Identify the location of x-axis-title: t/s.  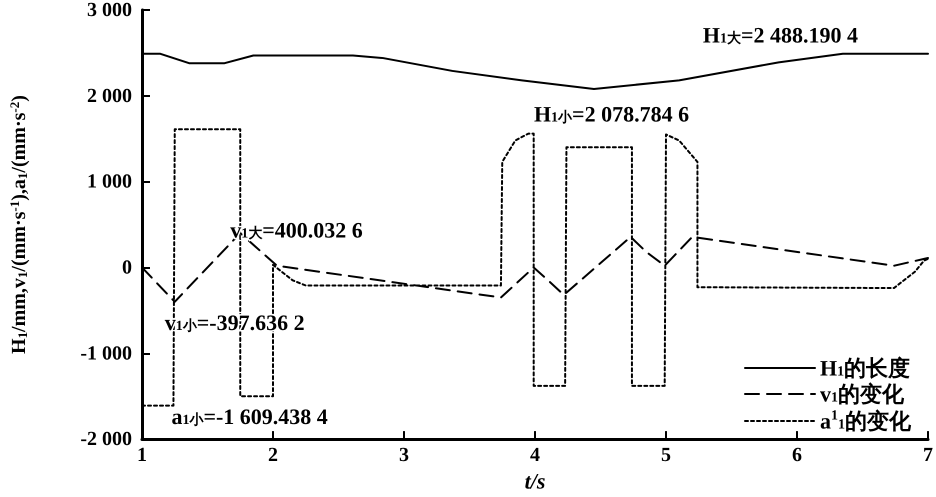
(535, 481).